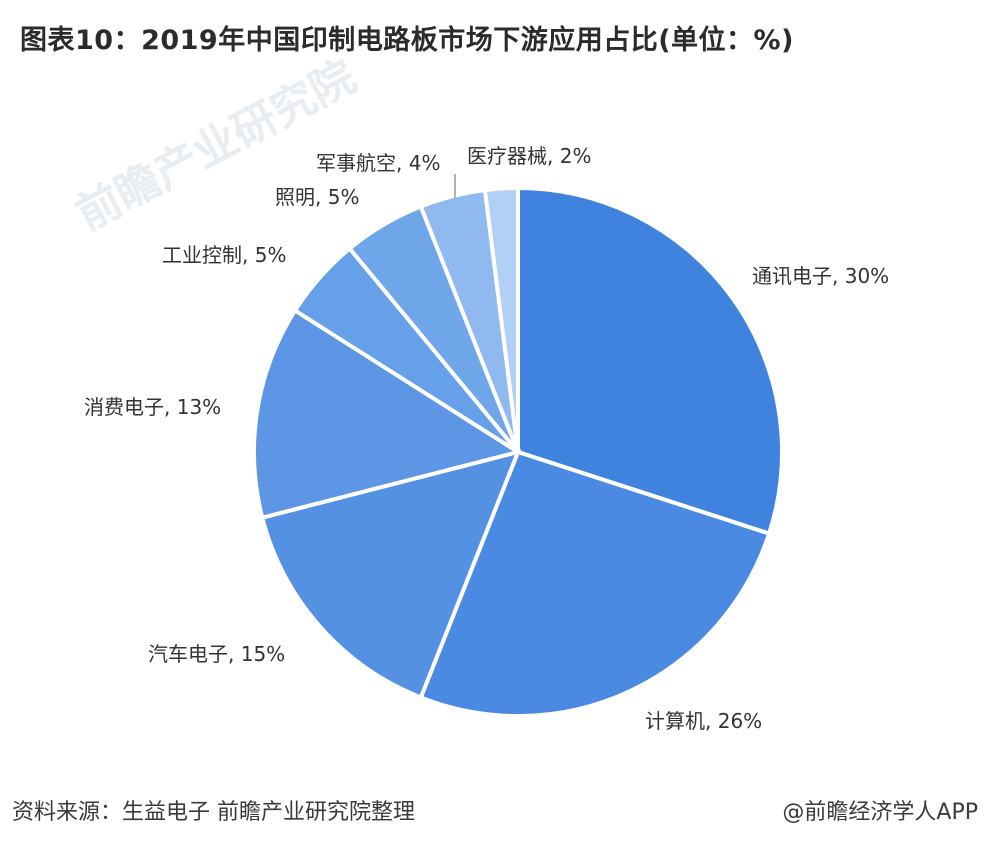  Describe the element at coordinates (224, 255) in the screenshot. I see `slice-label: 工业控制, 5%` at that location.